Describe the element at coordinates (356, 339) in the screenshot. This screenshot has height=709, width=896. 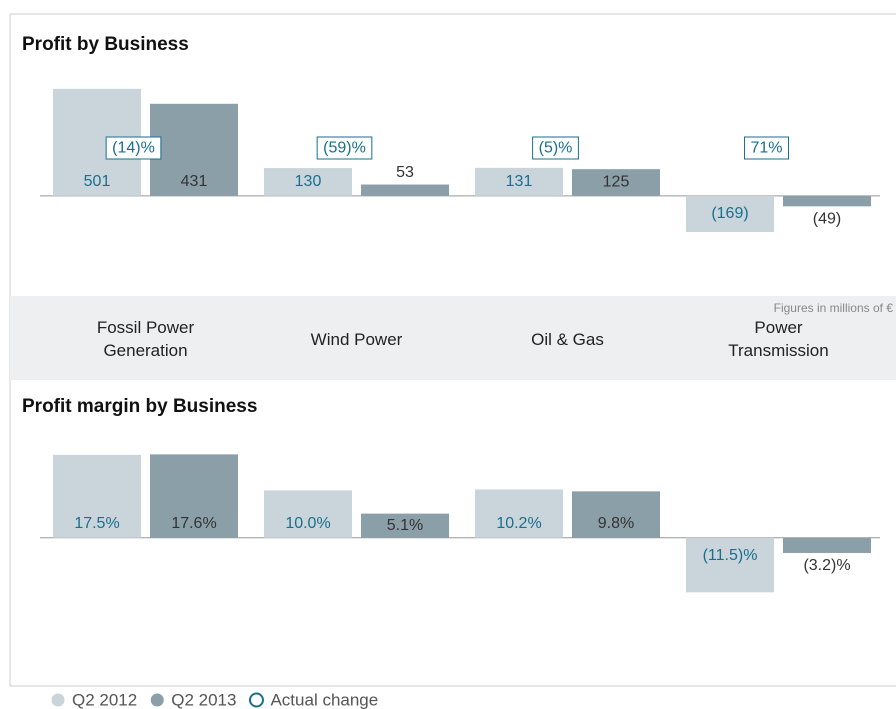
I see `category-label: Wind Power` at that location.